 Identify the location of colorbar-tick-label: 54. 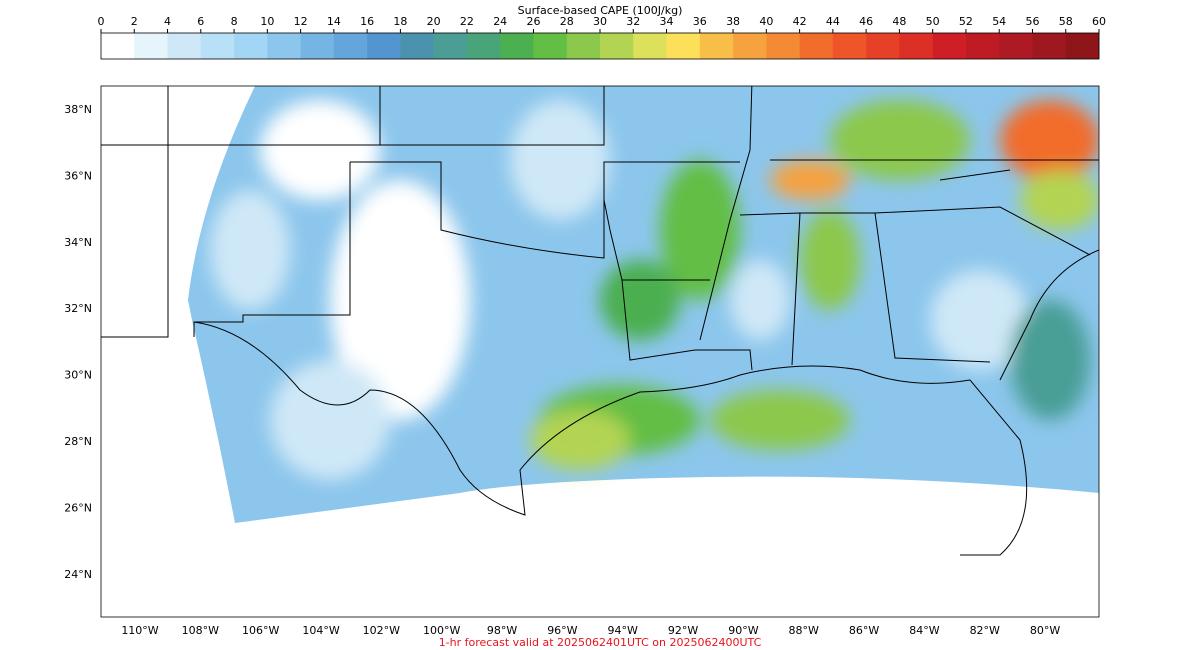
(999, 21).